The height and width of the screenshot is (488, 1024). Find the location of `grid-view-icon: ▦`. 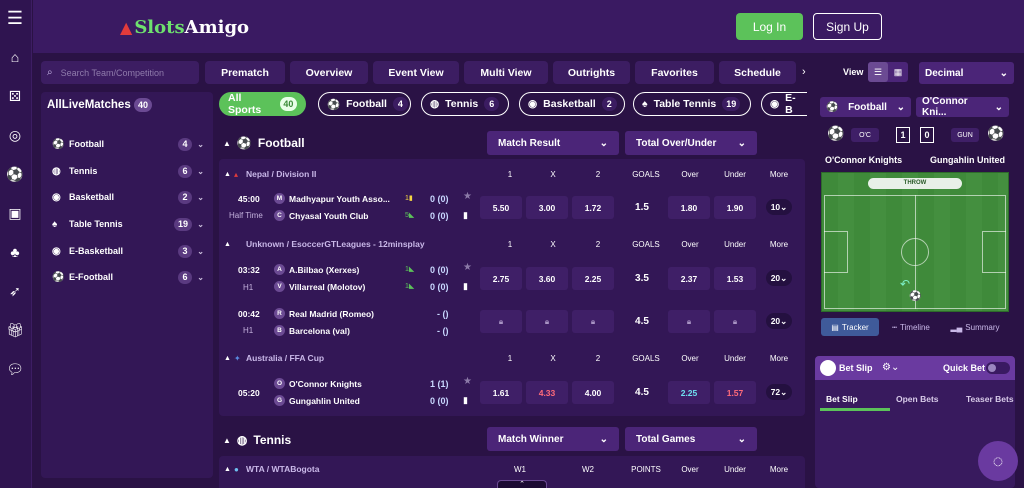

grid-view-icon: ▦ is located at coordinates (898, 71).